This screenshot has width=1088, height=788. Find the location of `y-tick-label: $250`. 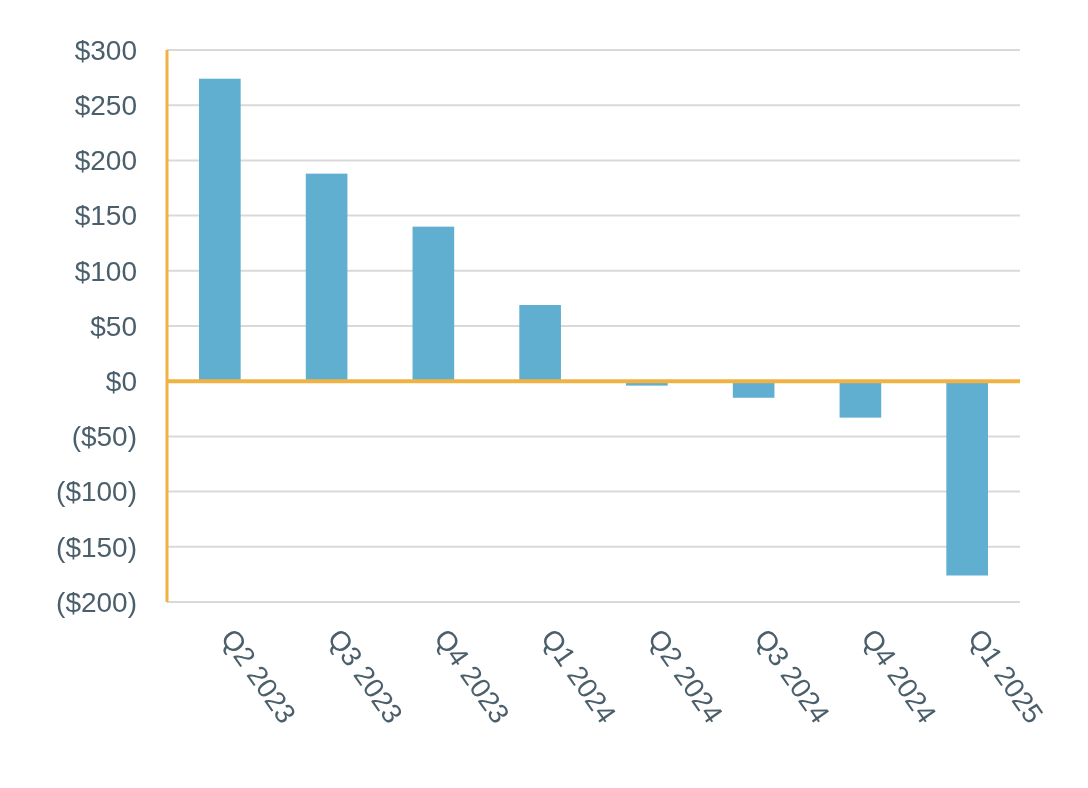

y-tick-label: $250 is located at coordinates (105, 105).